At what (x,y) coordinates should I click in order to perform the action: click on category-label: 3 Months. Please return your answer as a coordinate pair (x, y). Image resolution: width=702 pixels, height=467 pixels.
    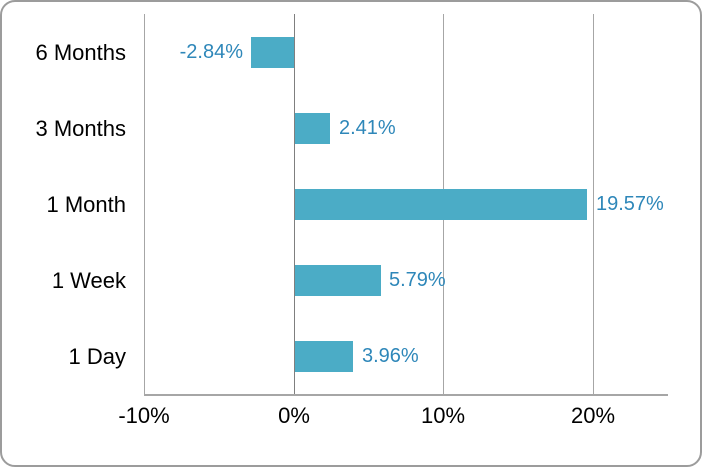
    Looking at the image, I should click on (81, 128).